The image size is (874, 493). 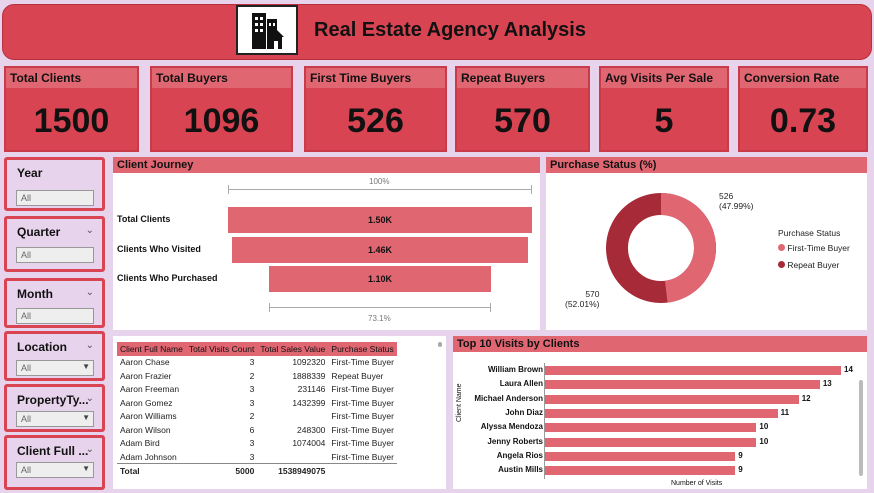 What do you see at coordinates (55, 368) in the screenshot?
I see `location-dropdown: All ▼` at bounding box center [55, 368].